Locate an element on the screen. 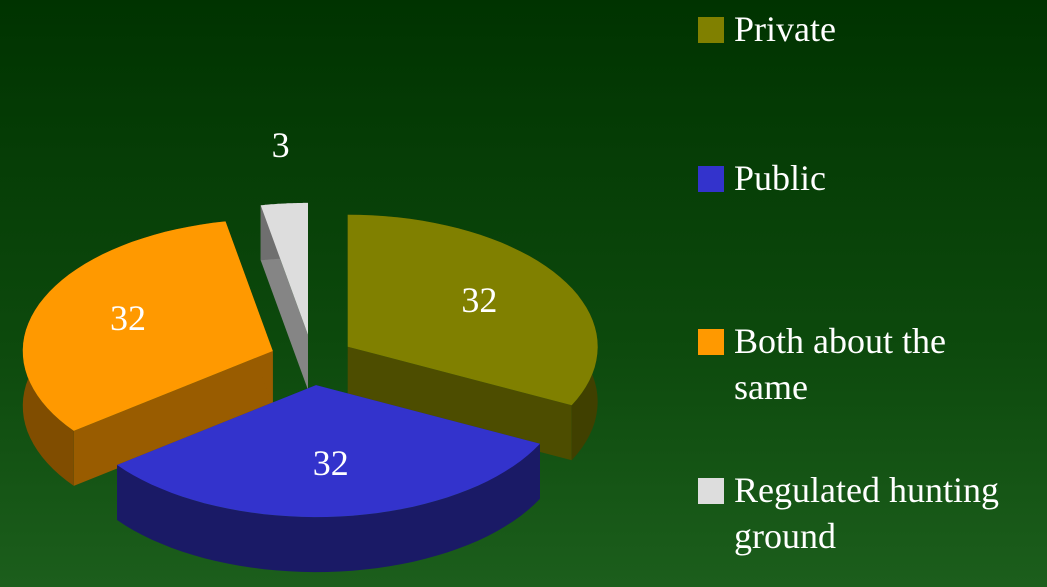 The width and height of the screenshot is (1047, 587). legend-item: Private is located at coordinates (858, 29).